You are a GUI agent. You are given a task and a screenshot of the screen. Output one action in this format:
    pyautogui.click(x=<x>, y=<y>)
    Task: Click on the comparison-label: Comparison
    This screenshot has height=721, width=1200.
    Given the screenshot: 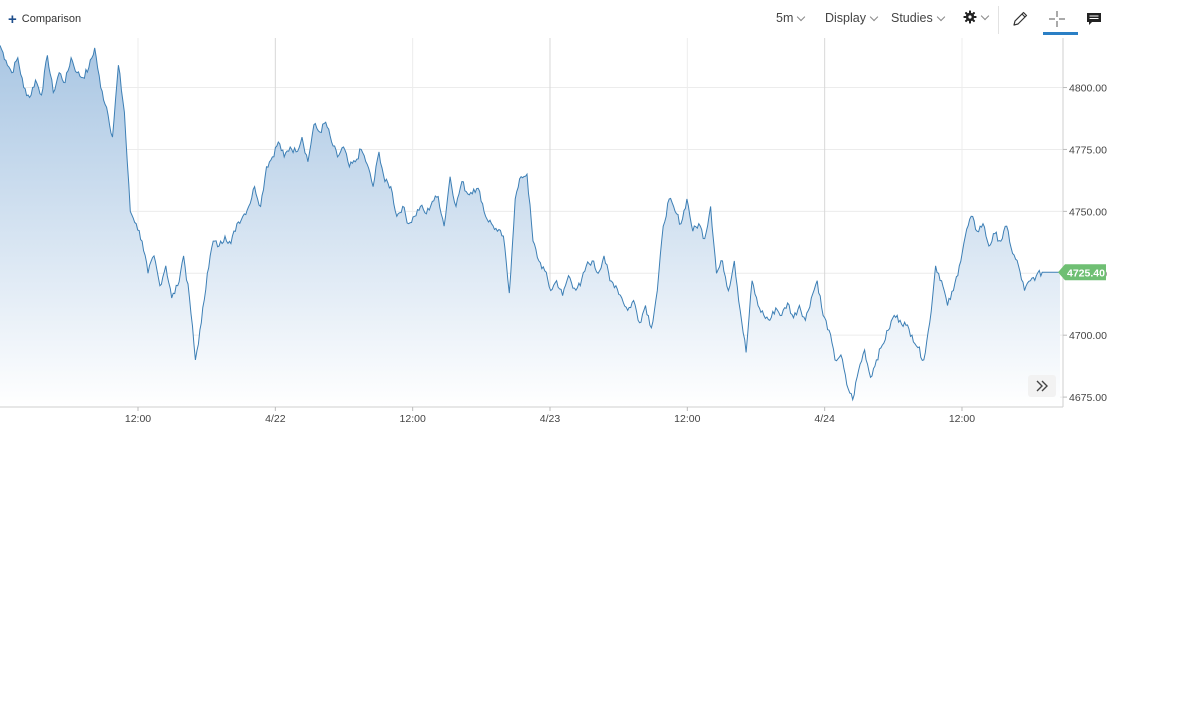 What is the action you would take?
    pyautogui.click(x=51, y=19)
    